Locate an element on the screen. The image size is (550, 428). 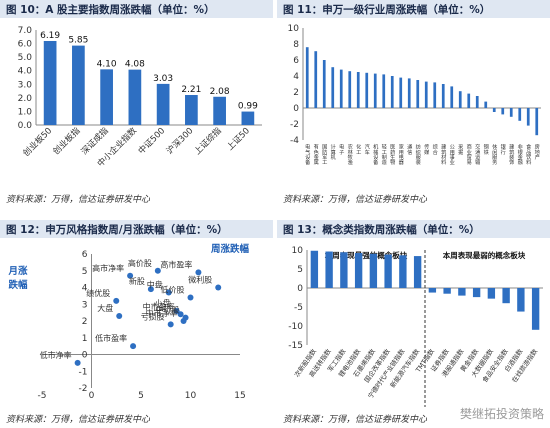
fig12-source: 资料来源：万得，信达证券研发中心 is located at coordinates (78, 420).